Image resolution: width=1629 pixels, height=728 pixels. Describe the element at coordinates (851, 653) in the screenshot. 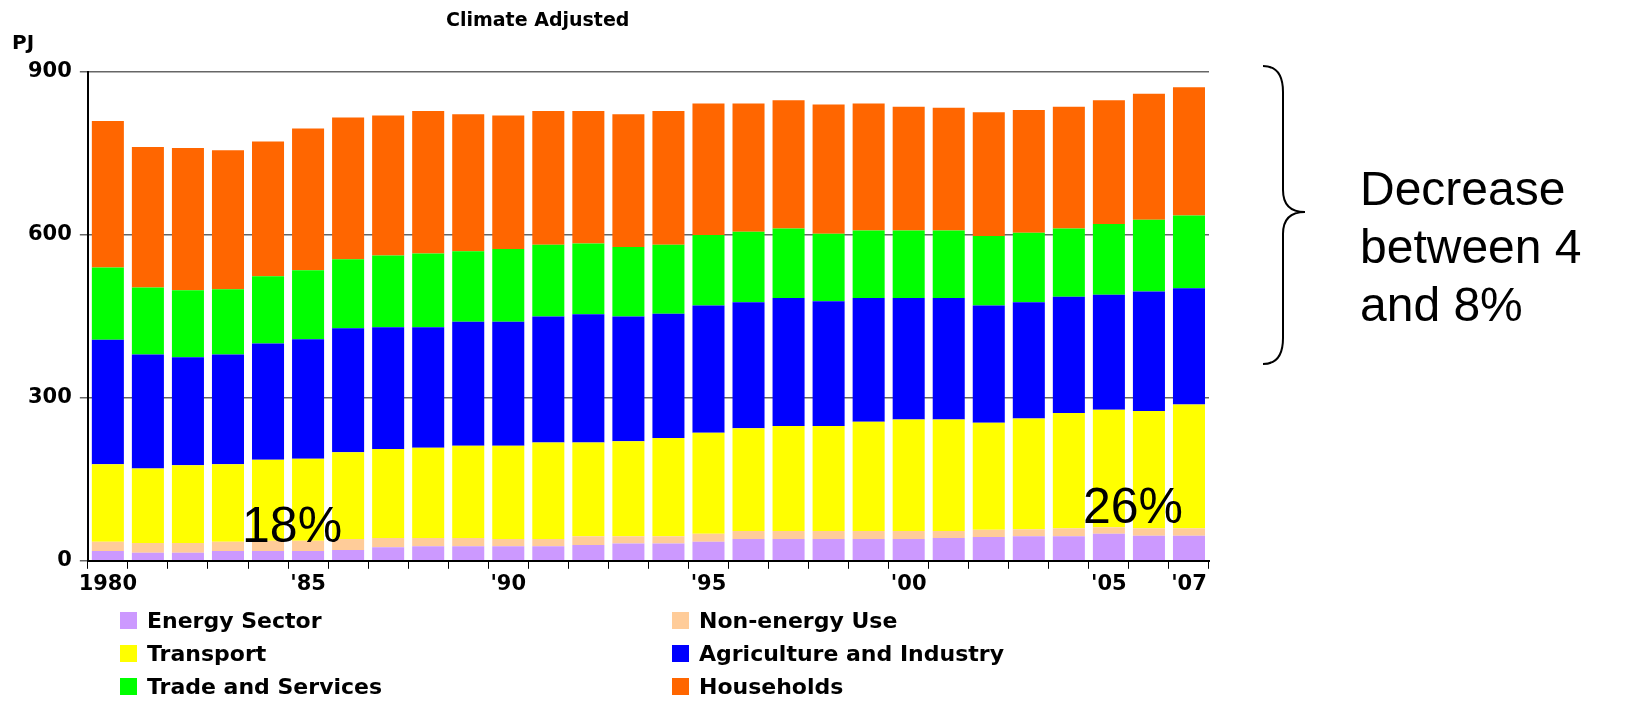

I see `legend-label: Agriculture and Industry` at that location.